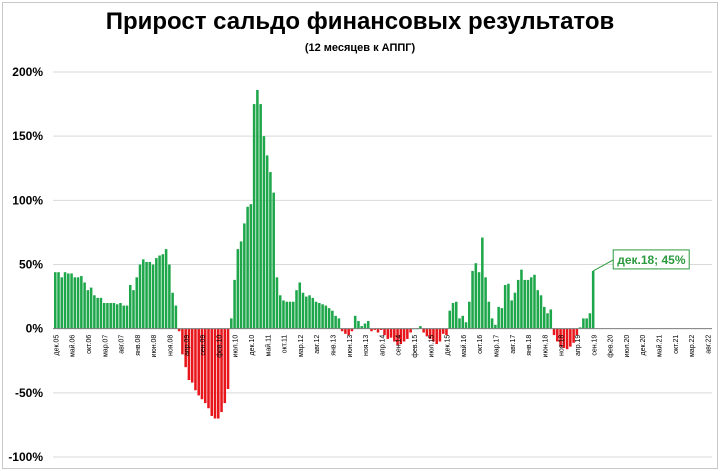  What do you see at coordinates (35, 329) in the screenshot?
I see `y-tick-label: 0%` at bounding box center [35, 329].